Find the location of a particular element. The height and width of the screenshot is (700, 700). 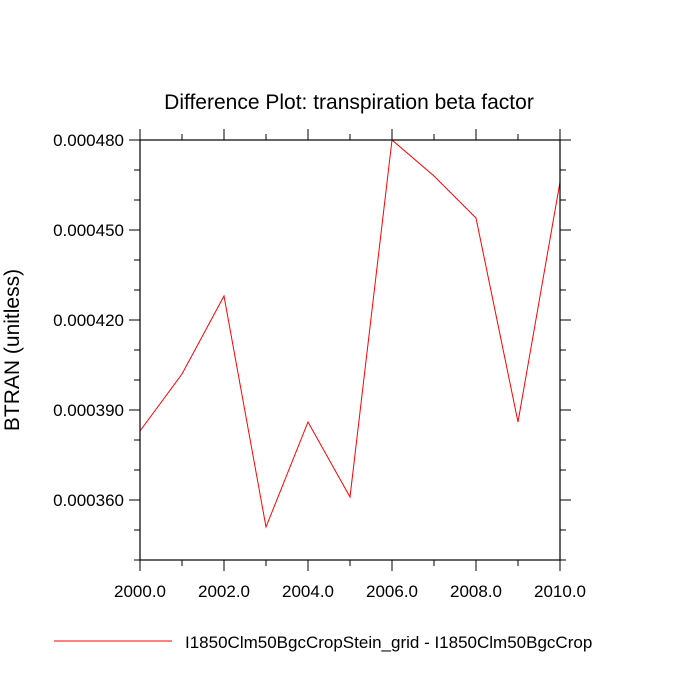

x-tick-label: 2002.0 is located at coordinates (224, 591).